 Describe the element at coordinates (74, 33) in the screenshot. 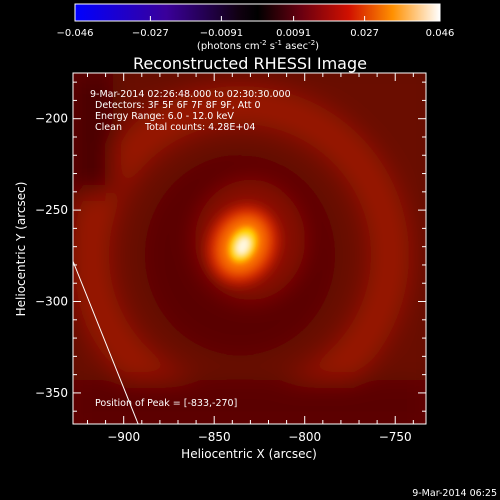

I see `colorbar-tick-label-0: −0.046` at that location.